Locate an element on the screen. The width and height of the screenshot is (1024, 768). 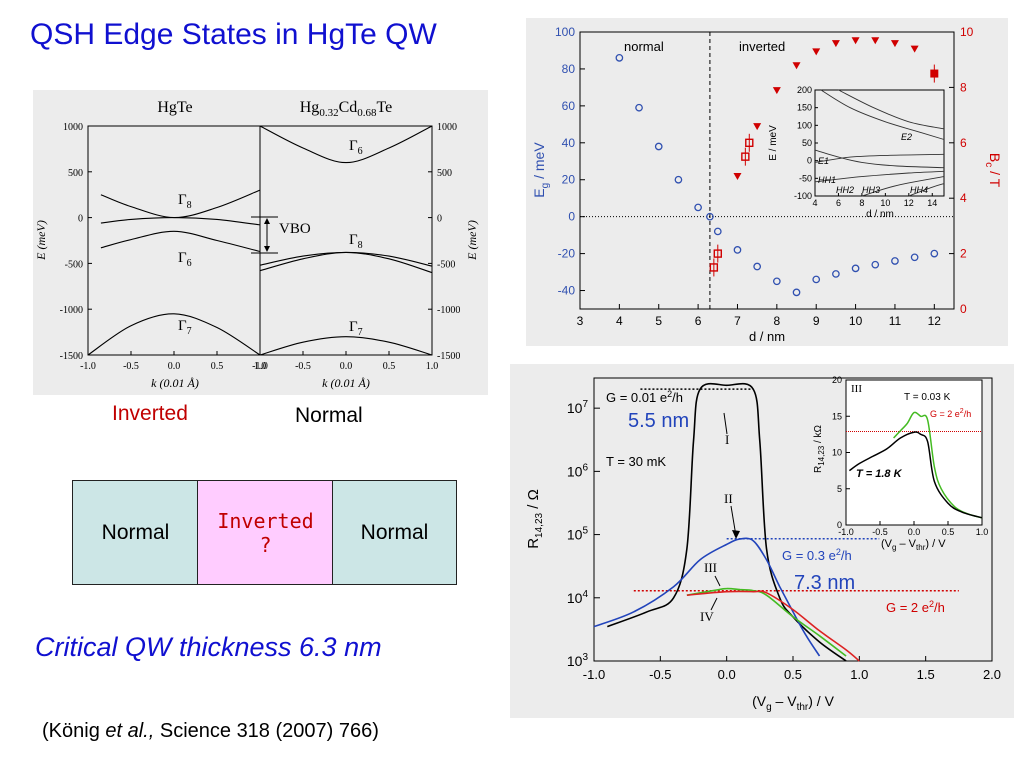
reference-prefix: (König is located at coordinates (74, 731).